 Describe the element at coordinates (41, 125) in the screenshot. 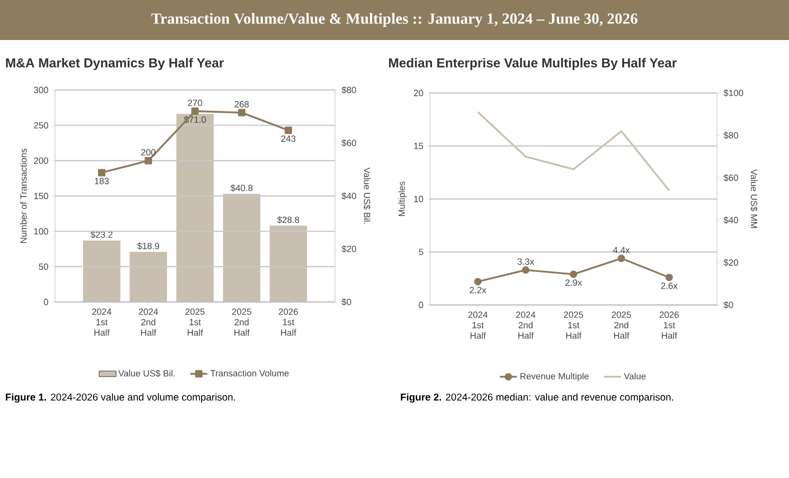

I see `y-tick-label: 250` at that location.